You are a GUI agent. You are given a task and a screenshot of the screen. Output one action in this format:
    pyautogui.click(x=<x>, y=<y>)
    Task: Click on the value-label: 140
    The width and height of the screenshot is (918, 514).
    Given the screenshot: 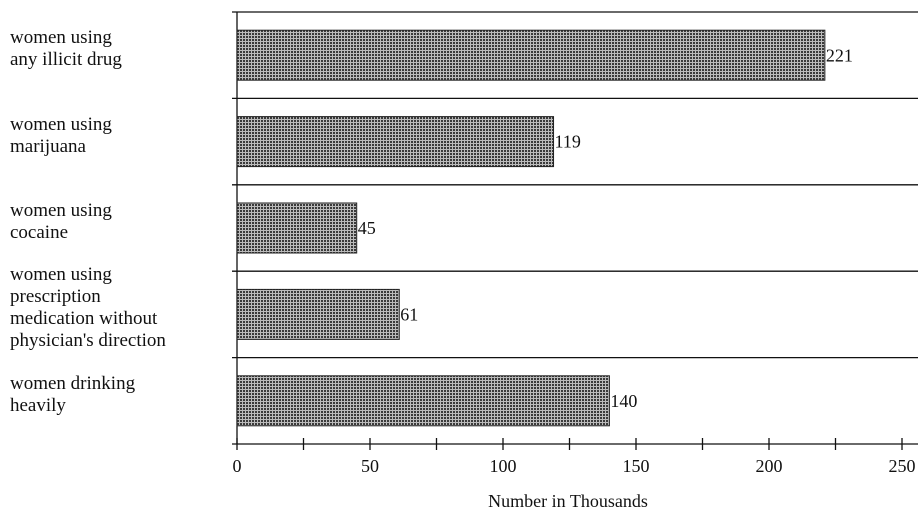 What is the action you would take?
    pyautogui.click(x=623, y=401)
    